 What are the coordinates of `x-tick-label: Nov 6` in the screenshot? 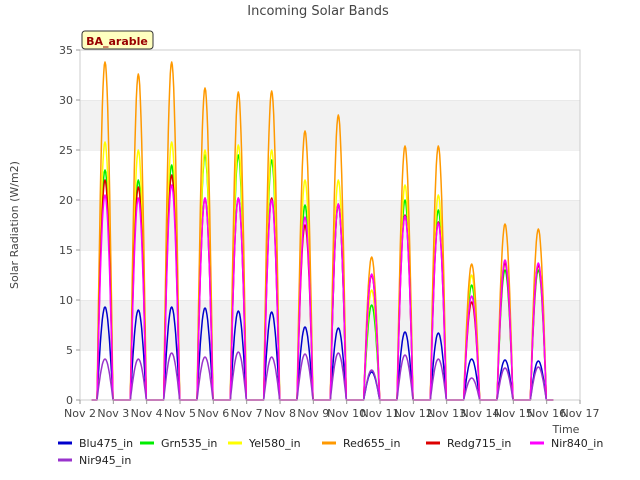 It's located at (213, 413).